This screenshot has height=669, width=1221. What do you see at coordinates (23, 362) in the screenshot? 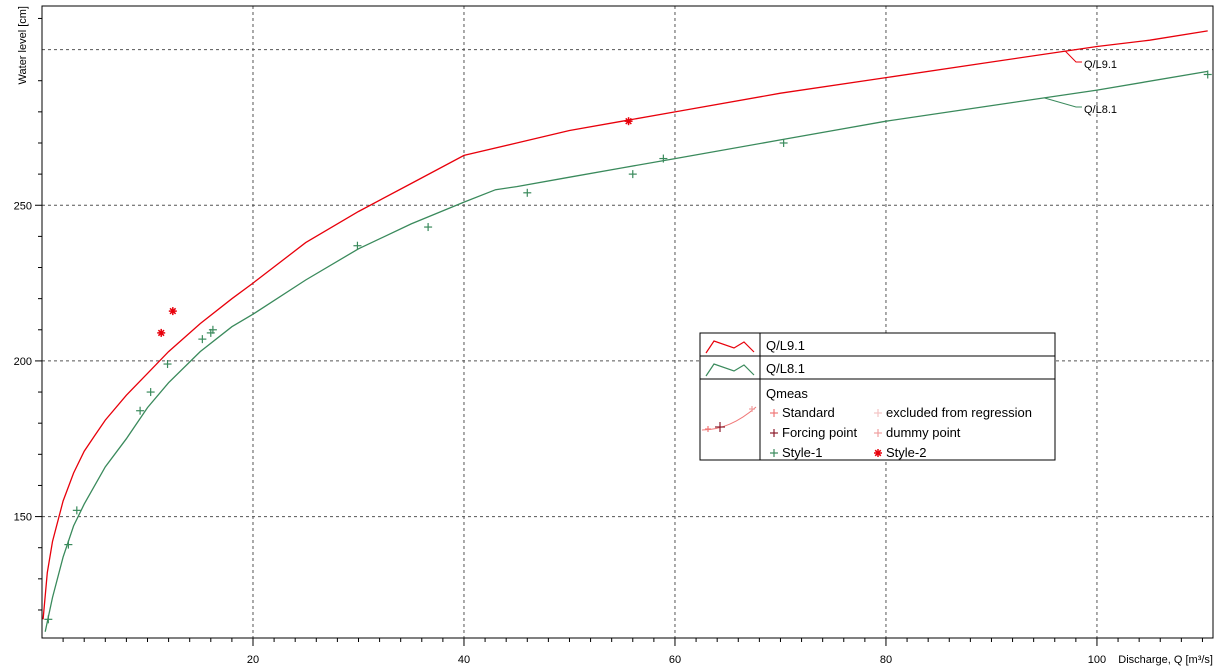
I see `y-tick-label: 200` at bounding box center [23, 362].